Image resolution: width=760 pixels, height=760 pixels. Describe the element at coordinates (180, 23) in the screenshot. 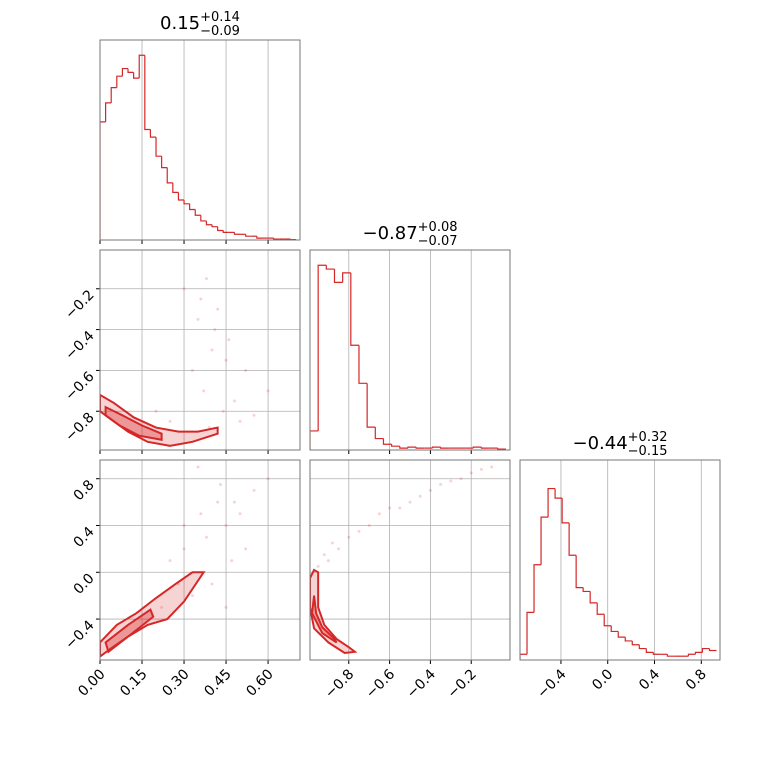

I see `title-value: 0.15` at that location.